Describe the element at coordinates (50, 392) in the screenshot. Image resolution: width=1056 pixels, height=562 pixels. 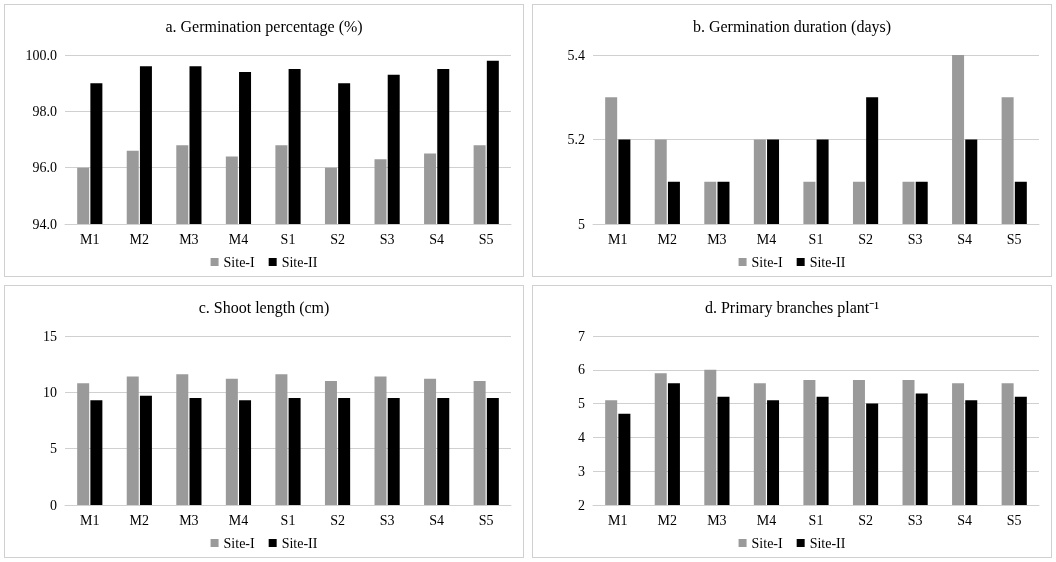
I see `y-tick-label: 10` at that location.